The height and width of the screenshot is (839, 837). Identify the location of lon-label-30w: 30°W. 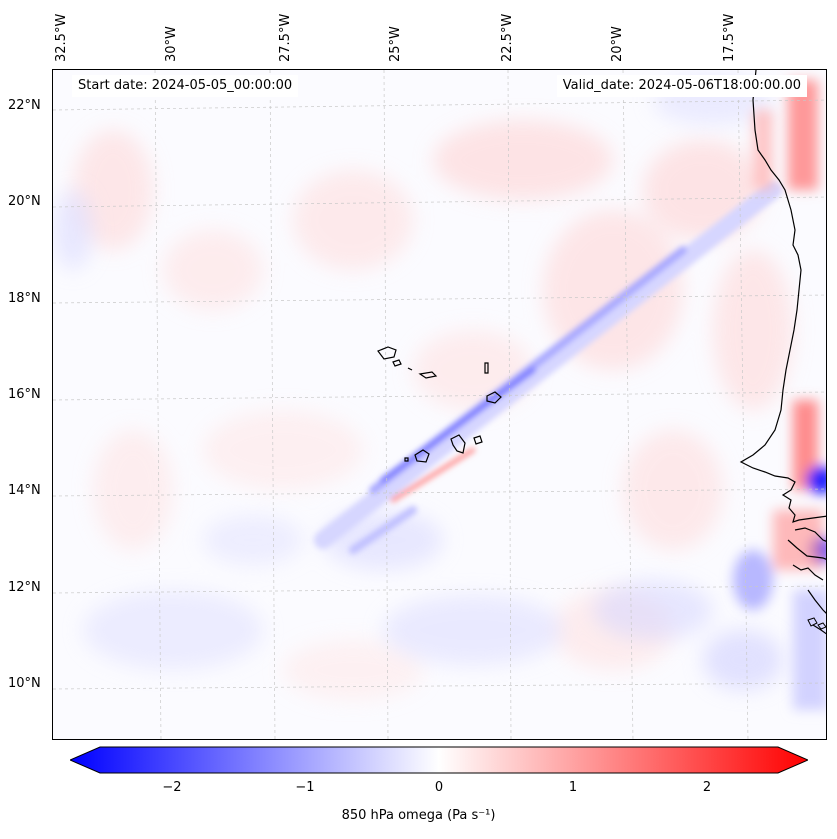
(171, 44).